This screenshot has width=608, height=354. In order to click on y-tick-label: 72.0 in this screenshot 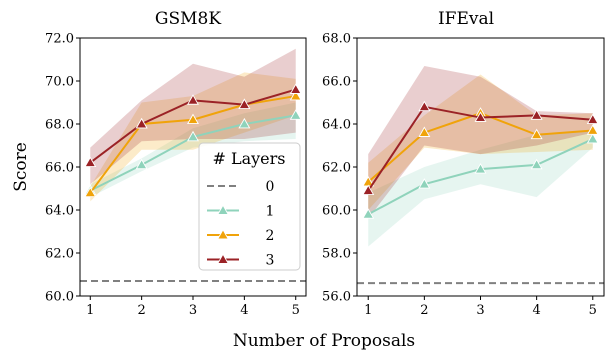, I will do `click(59, 39)`.